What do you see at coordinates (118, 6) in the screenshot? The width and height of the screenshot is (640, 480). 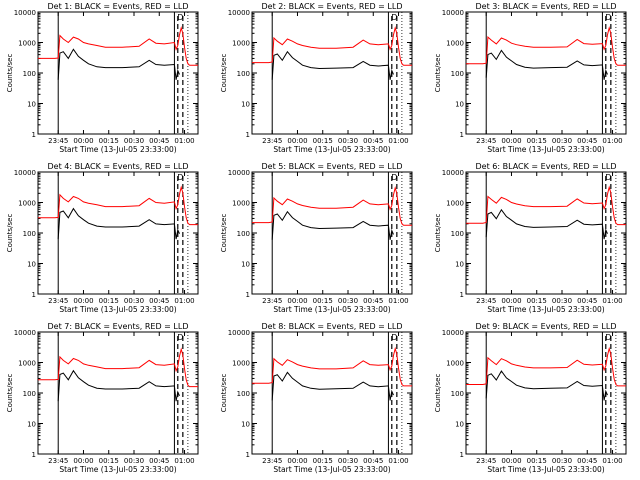 I see `panel-title: Det 1: BLACK = Events, RED = LLD` at bounding box center [118, 6].